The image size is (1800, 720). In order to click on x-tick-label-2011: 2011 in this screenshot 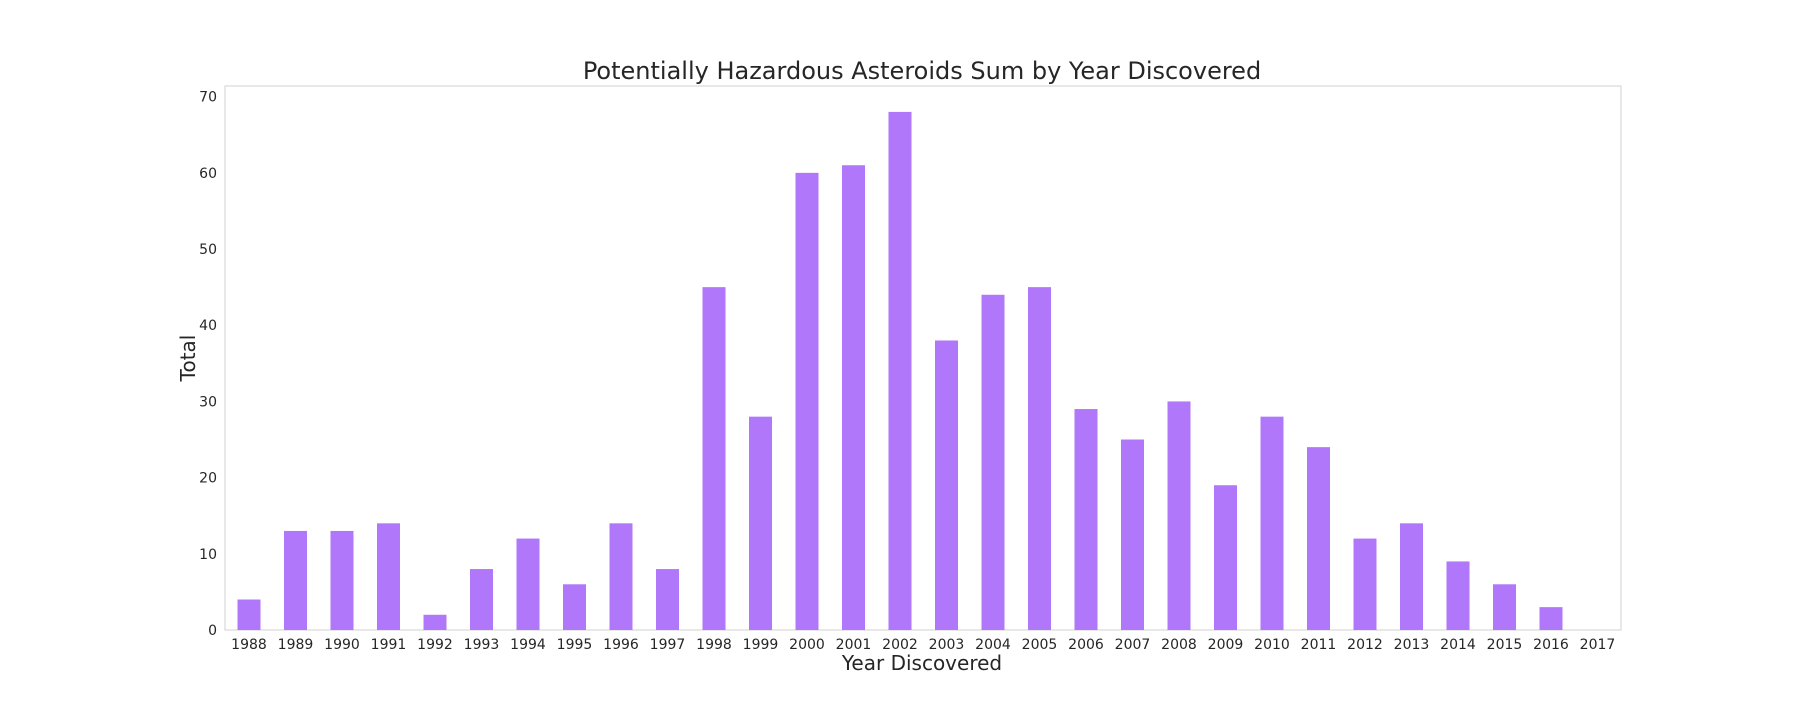, I will do `click(1319, 645)`.